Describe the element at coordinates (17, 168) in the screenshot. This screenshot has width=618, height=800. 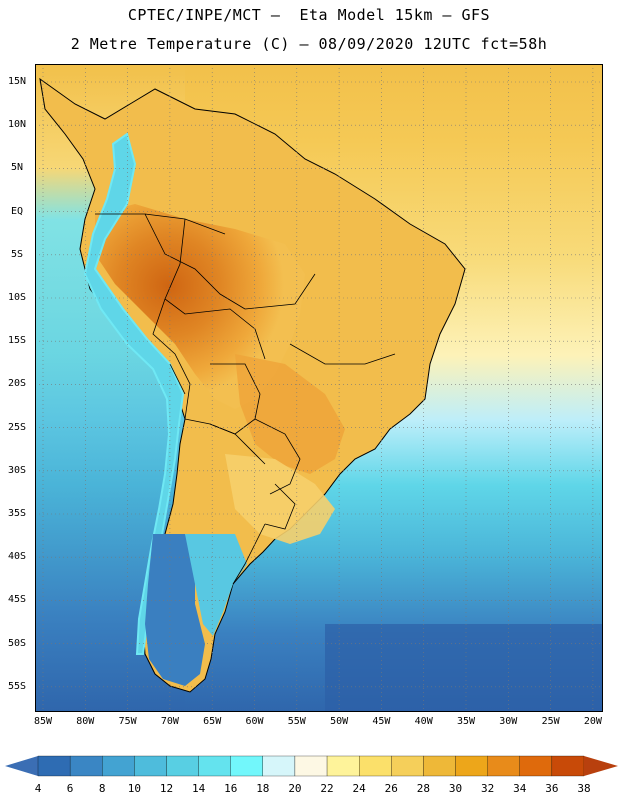
I see `latitude-label: 5N` at that location.